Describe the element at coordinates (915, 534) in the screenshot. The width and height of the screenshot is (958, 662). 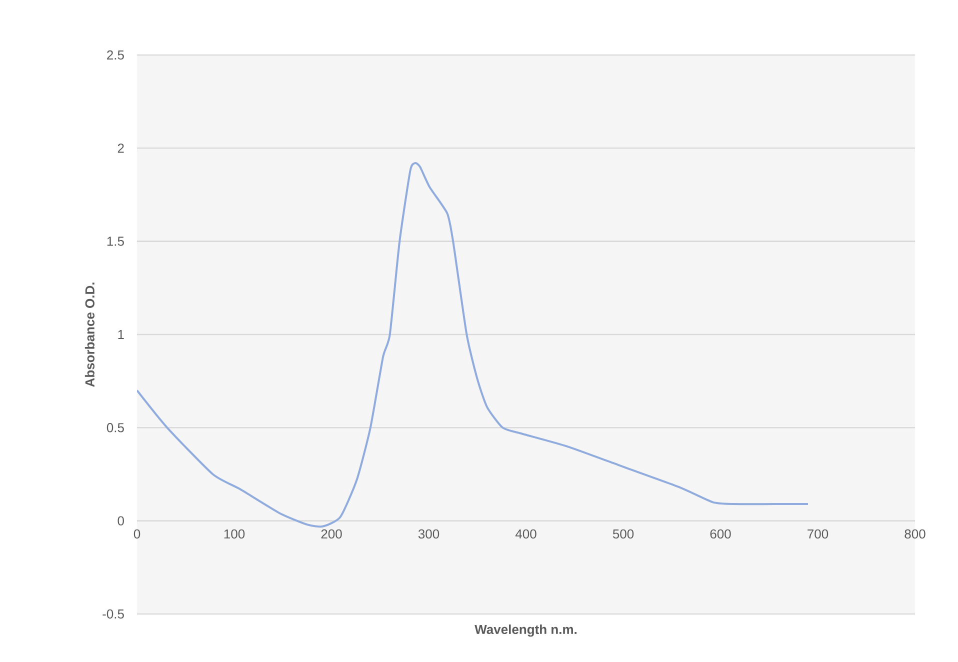
I see `x-tick-label: 800` at that location.